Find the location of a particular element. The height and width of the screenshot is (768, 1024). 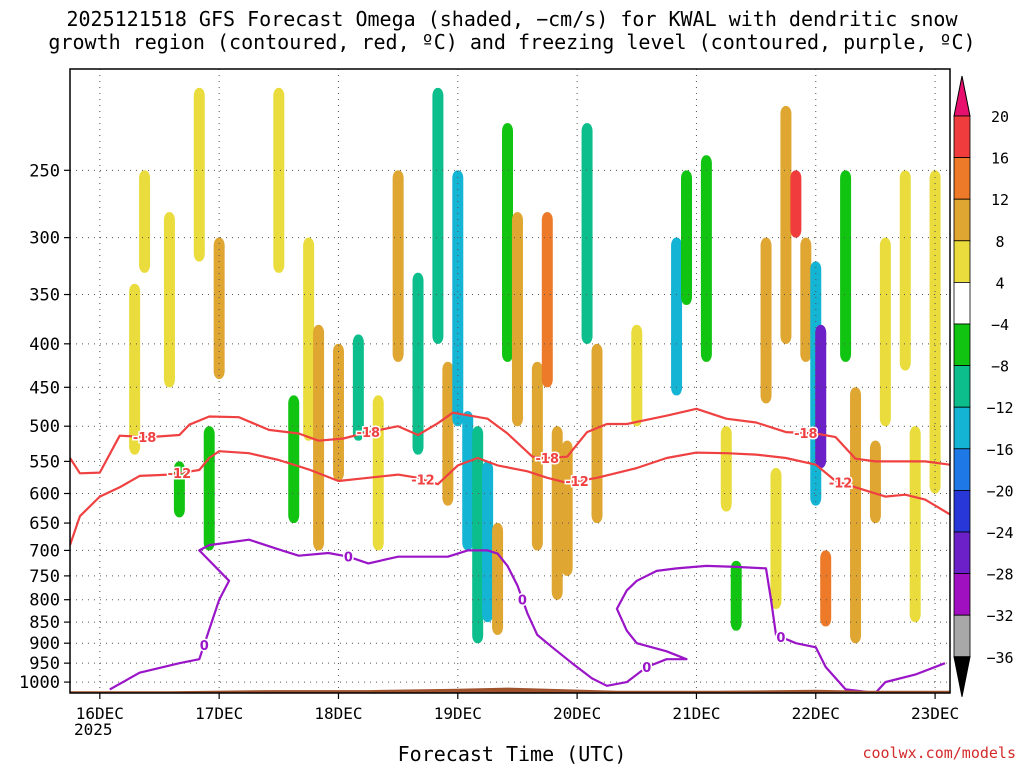

colorbar-label: −32 is located at coordinates (999, 616).